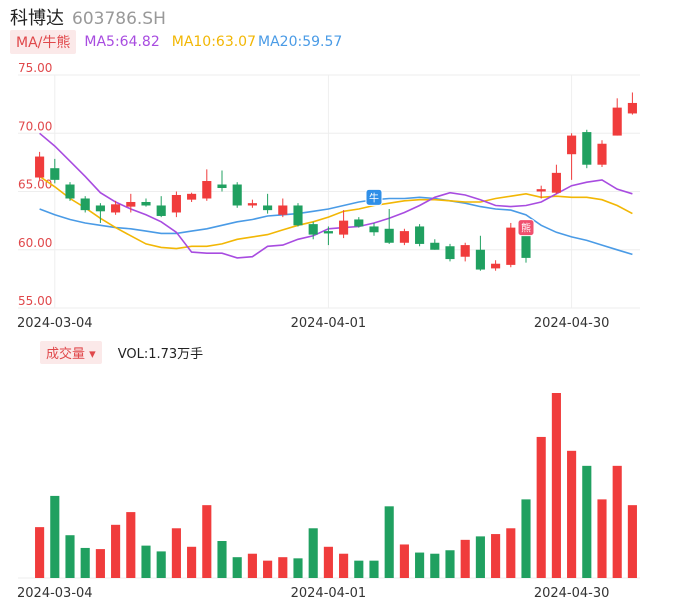 This screenshot has width=686, height=606. What do you see at coordinates (35, 126) in the screenshot?
I see `y-tick-label: 70.00` at bounding box center [35, 126].